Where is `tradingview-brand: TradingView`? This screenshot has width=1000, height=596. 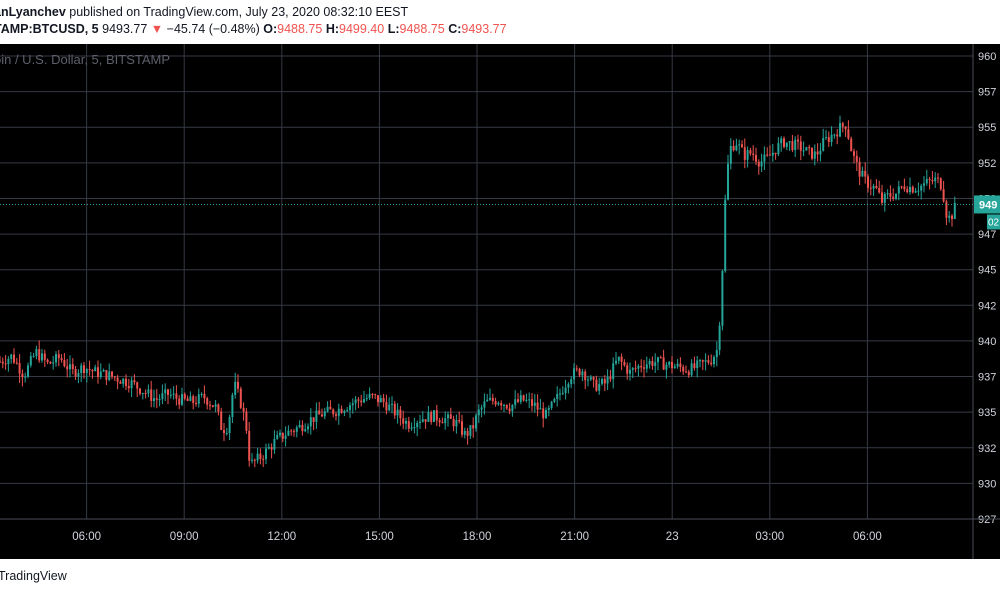 tradingview-brand: TradingView is located at coordinates (33, 576).